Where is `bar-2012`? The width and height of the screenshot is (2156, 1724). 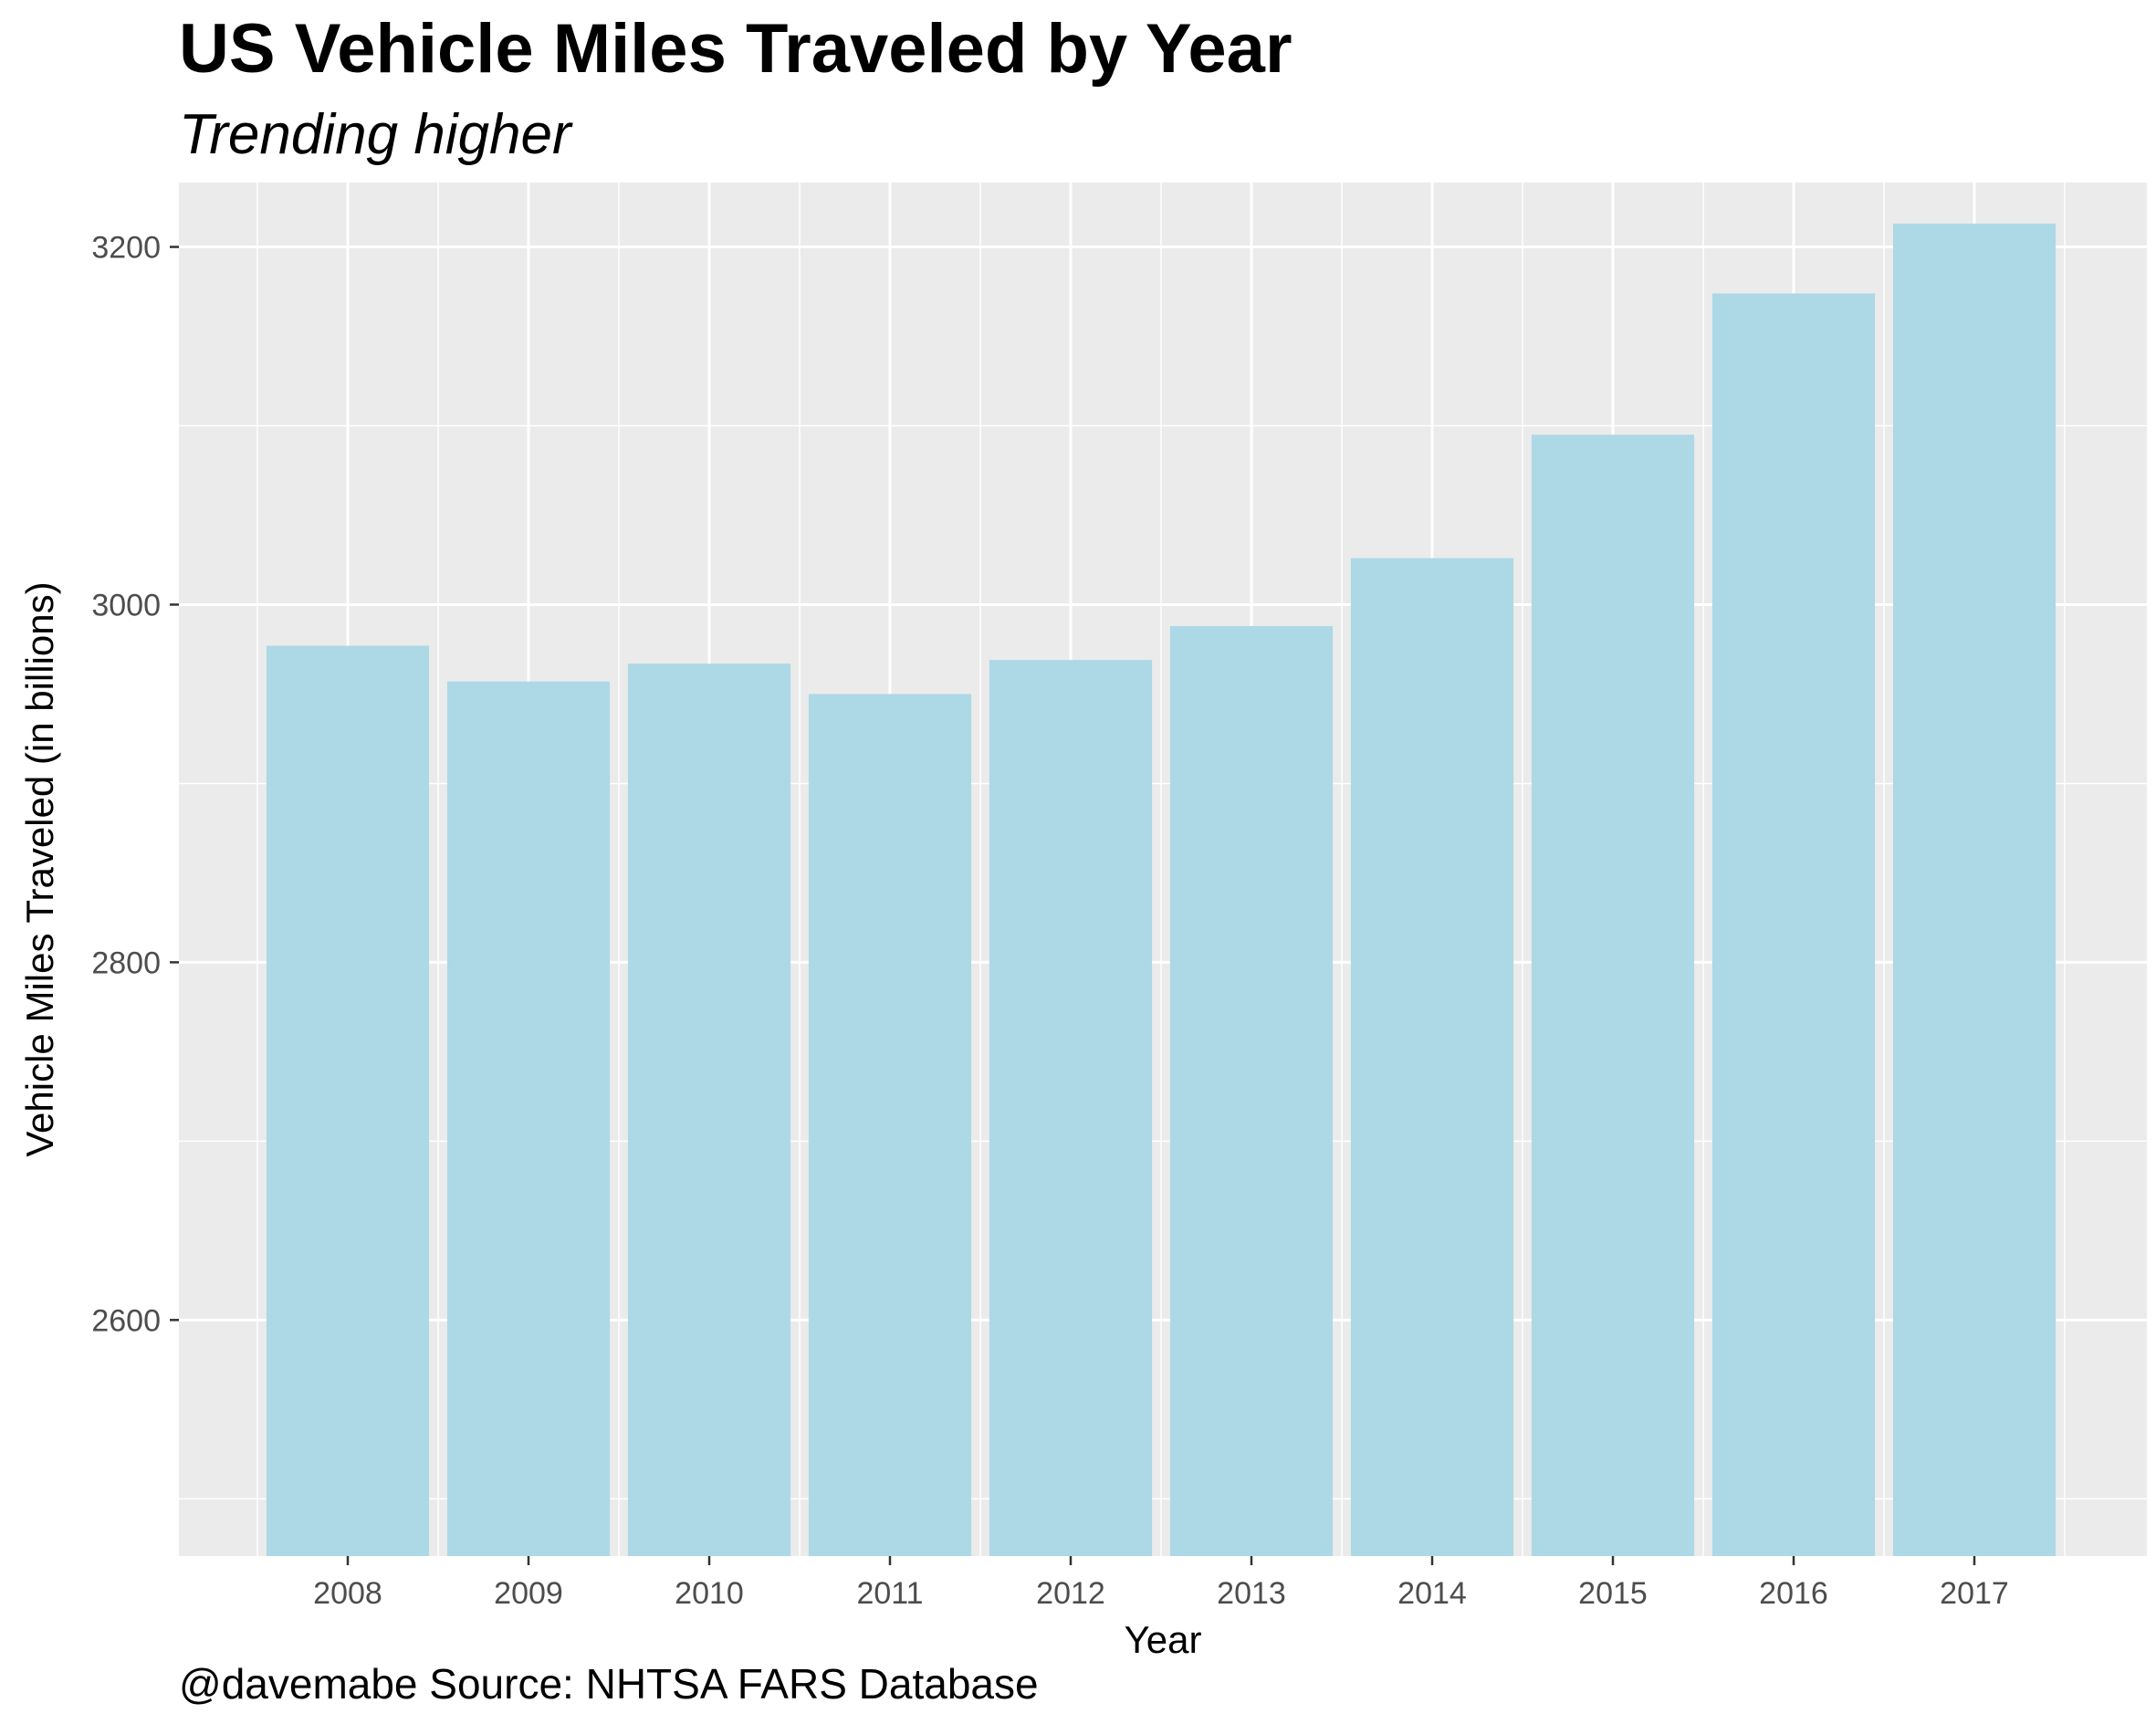
bar-2012 is located at coordinates (1071, 1108).